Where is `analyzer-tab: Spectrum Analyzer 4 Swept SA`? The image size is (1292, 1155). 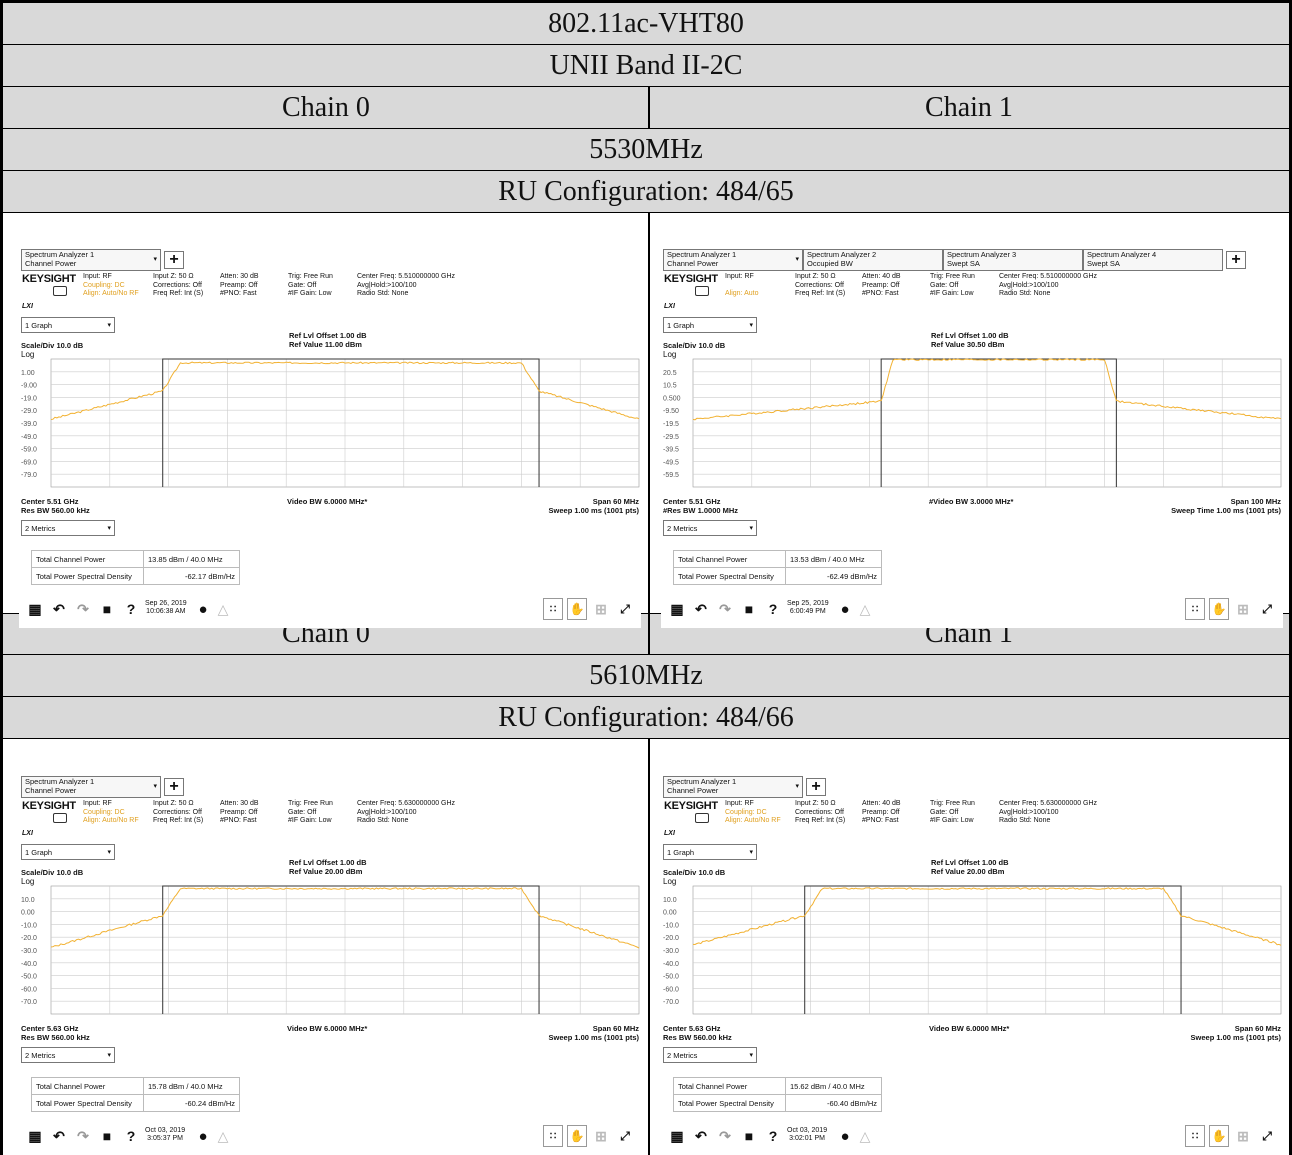 analyzer-tab: Spectrum Analyzer 4 Swept SA is located at coordinates (1153, 260).